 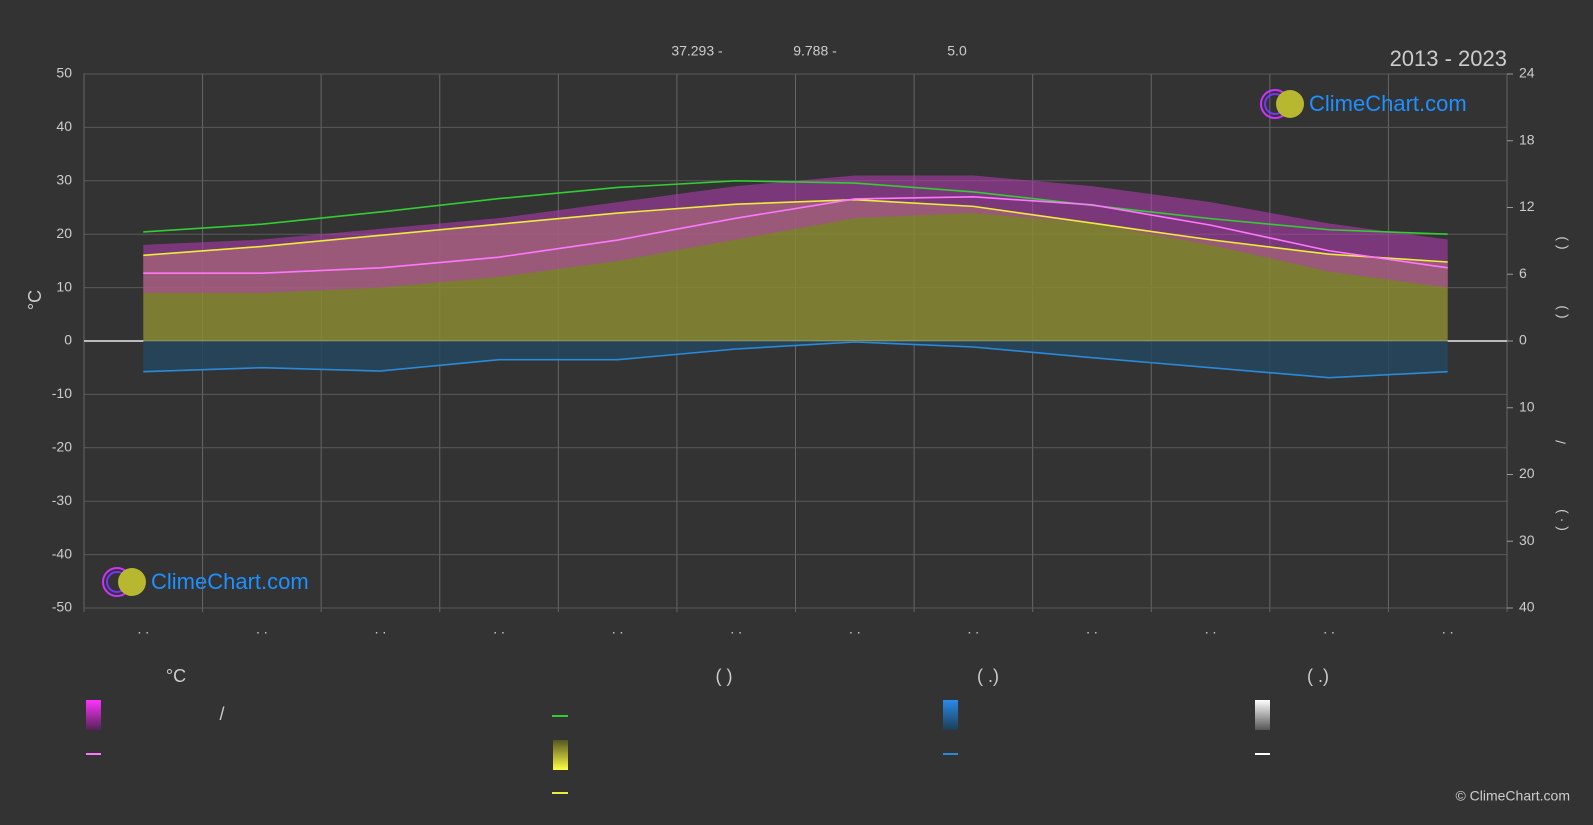 What do you see at coordinates (64, 286) in the screenshot?
I see `y-tick-label: 10` at bounding box center [64, 286].